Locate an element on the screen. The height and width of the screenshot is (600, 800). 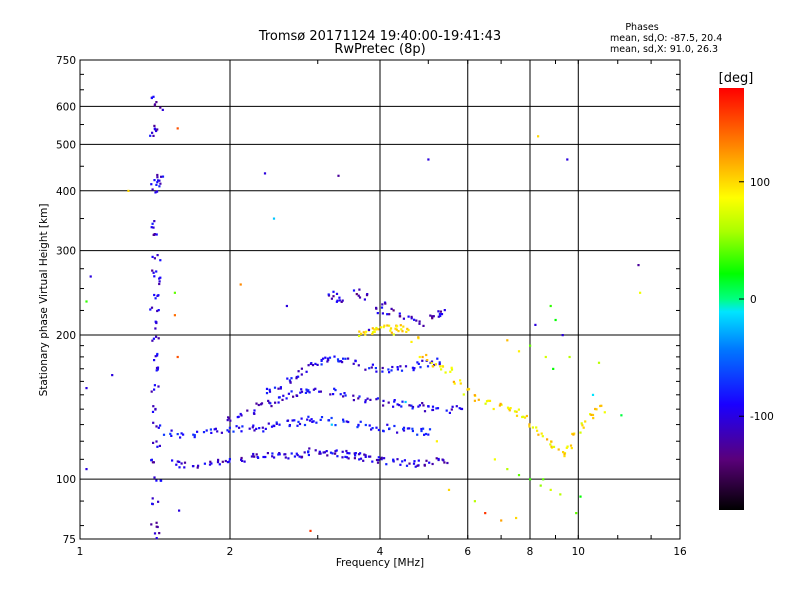
x-tick-label: 1 is located at coordinates (80, 552).